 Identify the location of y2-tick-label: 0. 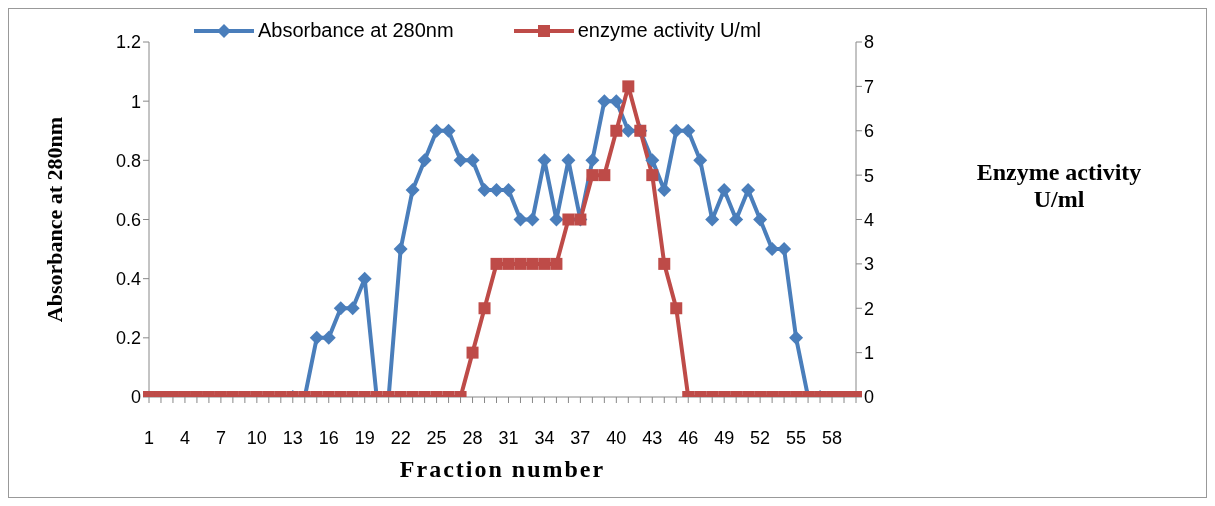
(869, 397).